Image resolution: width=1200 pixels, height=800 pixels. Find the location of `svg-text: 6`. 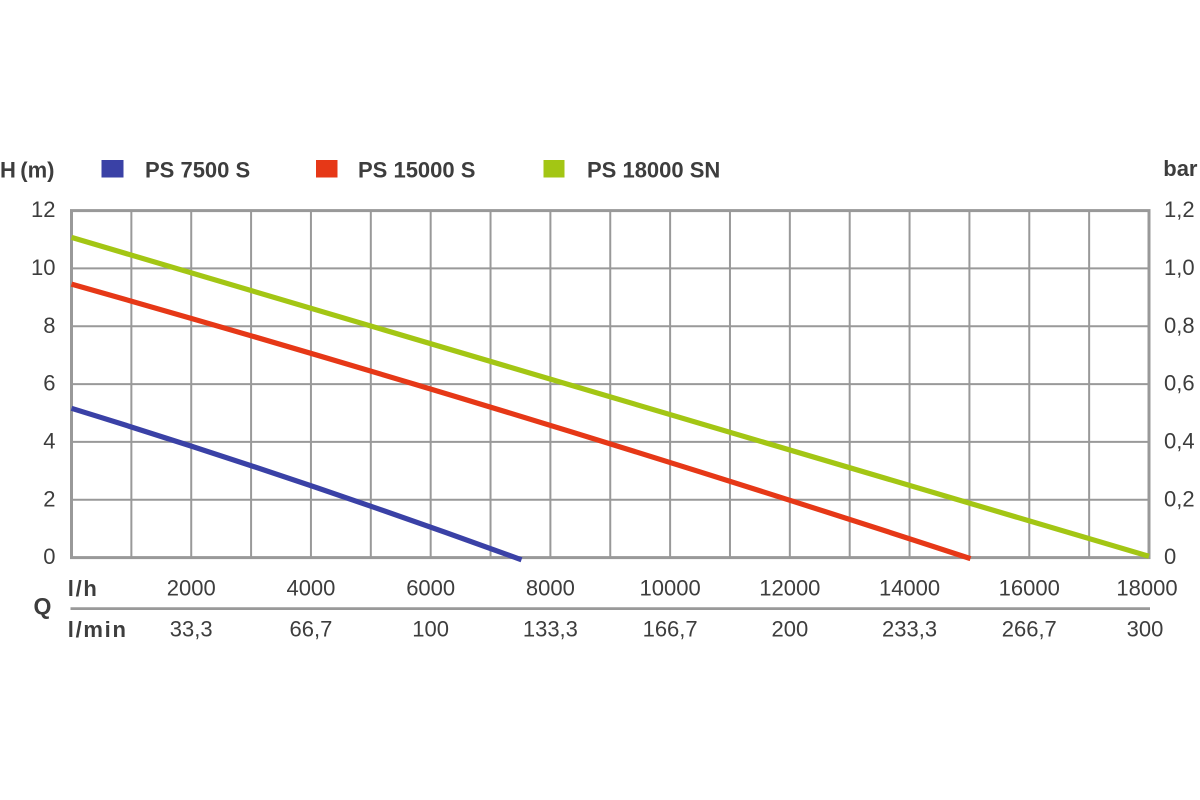

svg-text: 6 is located at coordinates (49, 383).